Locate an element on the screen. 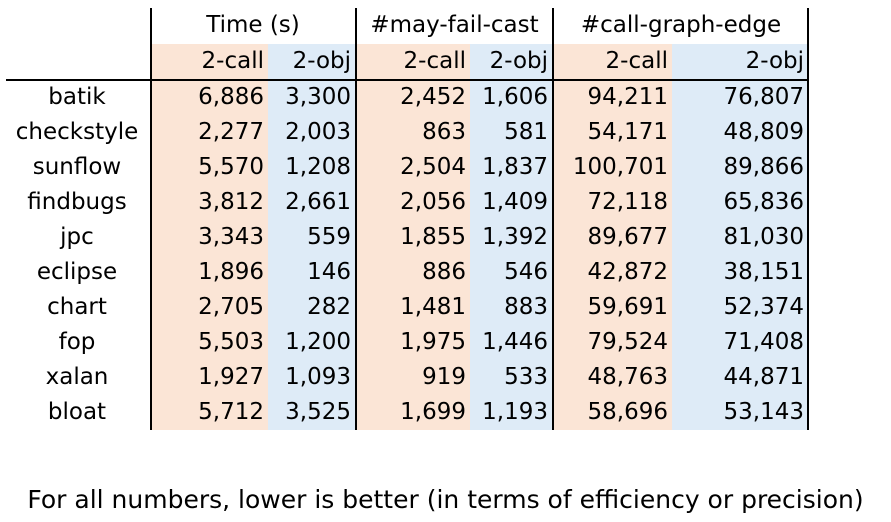  table-cell: 81,030 is located at coordinates (763, 237).